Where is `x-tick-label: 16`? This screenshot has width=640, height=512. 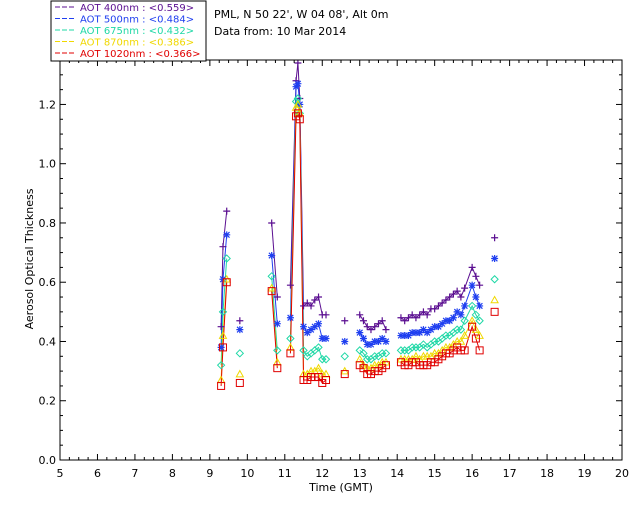
x-tick-label: 16 is located at coordinates (472, 473).